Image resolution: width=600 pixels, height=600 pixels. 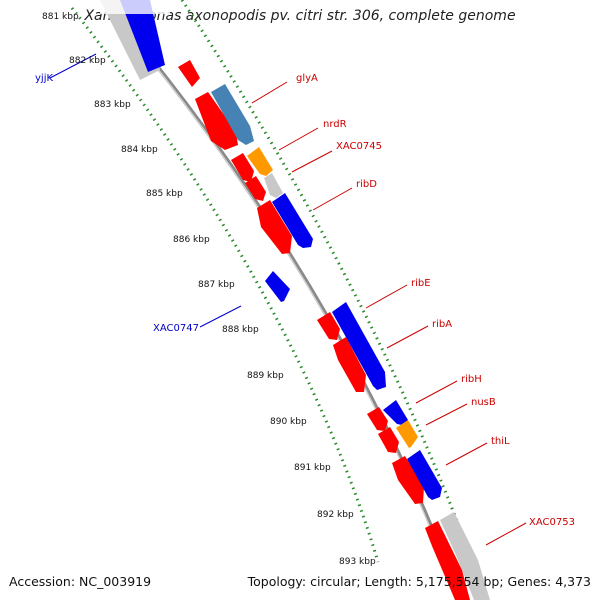 What do you see at coordinates (216, 285) in the screenshot?
I see `kbp-label: 887 kbp` at bounding box center [216, 285].